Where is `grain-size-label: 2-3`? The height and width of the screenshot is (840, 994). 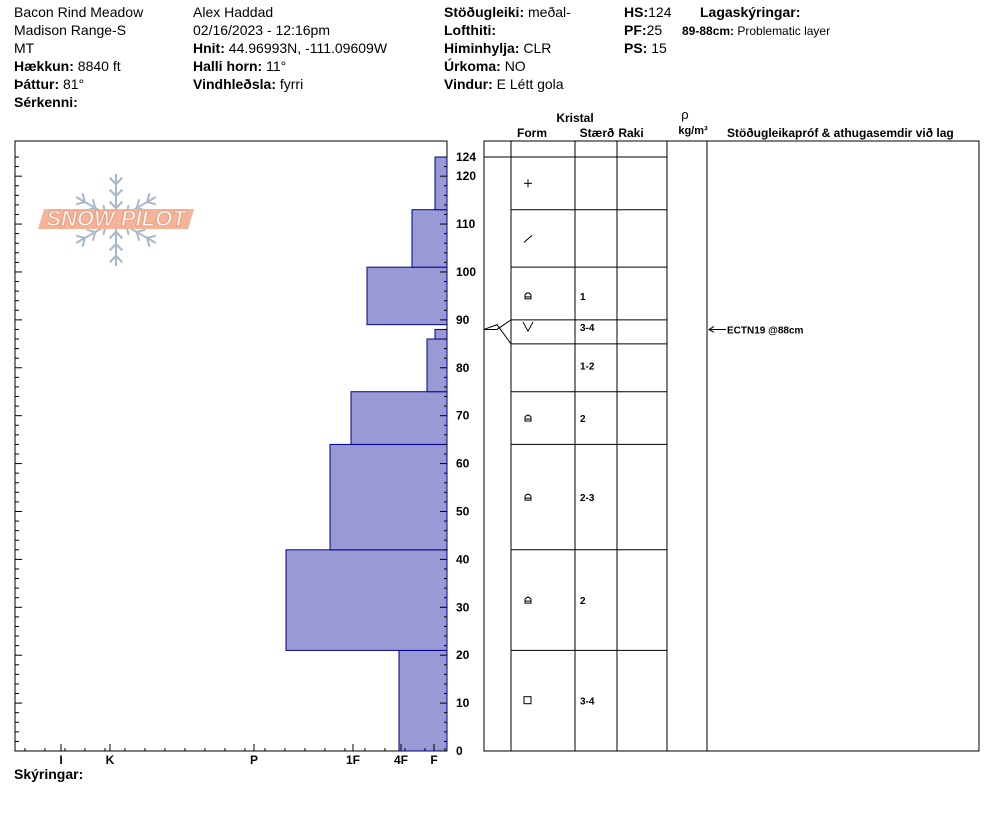 grain-size-label: 2-3 is located at coordinates (587, 498).